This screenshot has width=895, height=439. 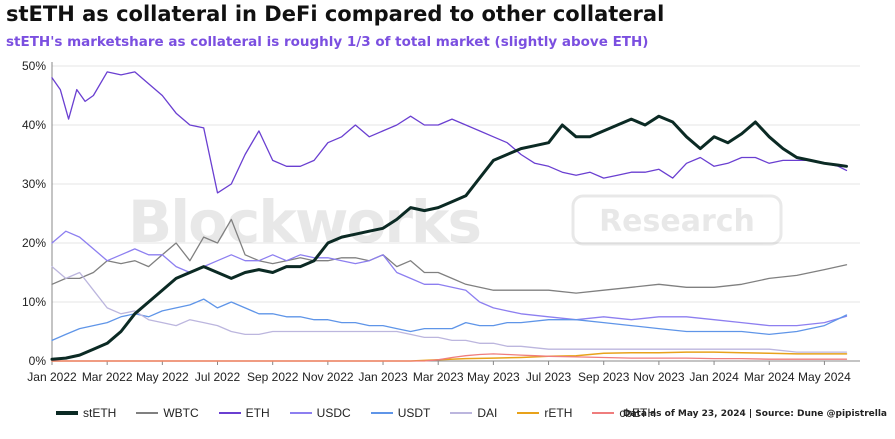 What do you see at coordinates (549, 377) in the screenshot?
I see `x-tick-label: Jul 2023` at bounding box center [549, 377].